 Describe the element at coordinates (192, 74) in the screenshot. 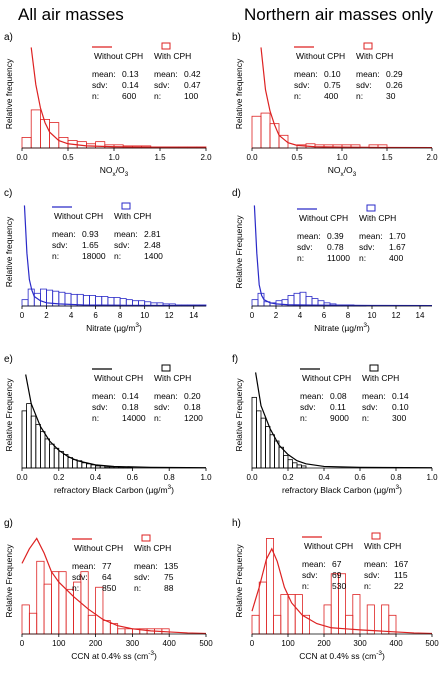

I see `stat-value-with: 0.42` at that location.